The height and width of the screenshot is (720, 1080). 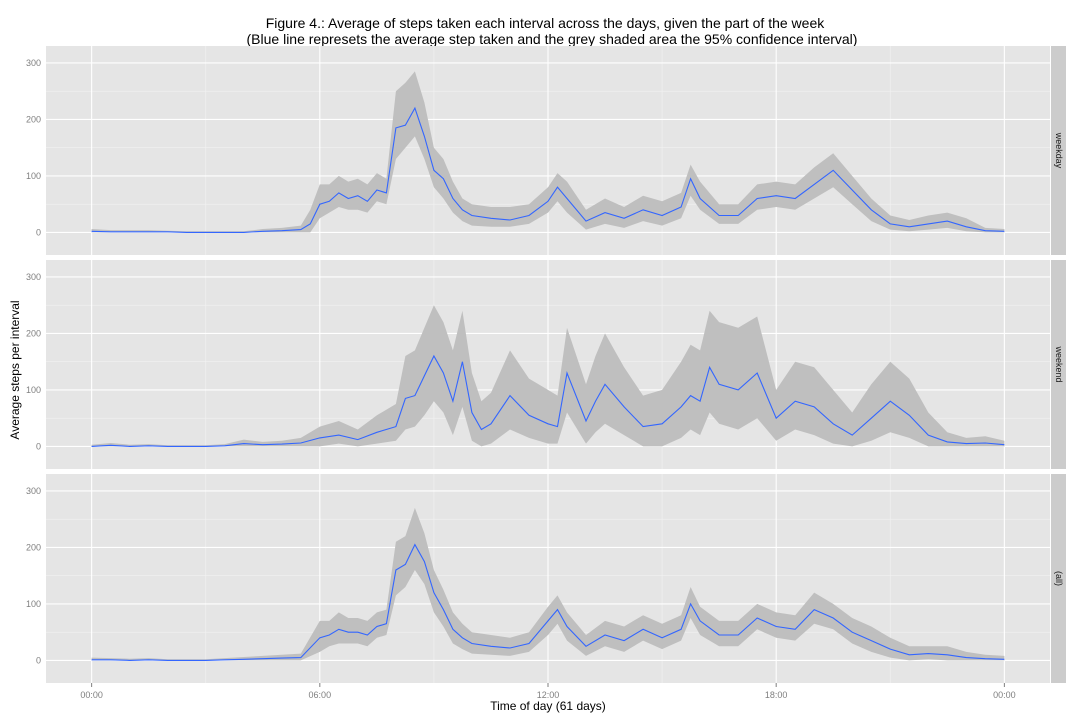 I want to click on facet-strip-label: weekday, so click(x=1059, y=150).